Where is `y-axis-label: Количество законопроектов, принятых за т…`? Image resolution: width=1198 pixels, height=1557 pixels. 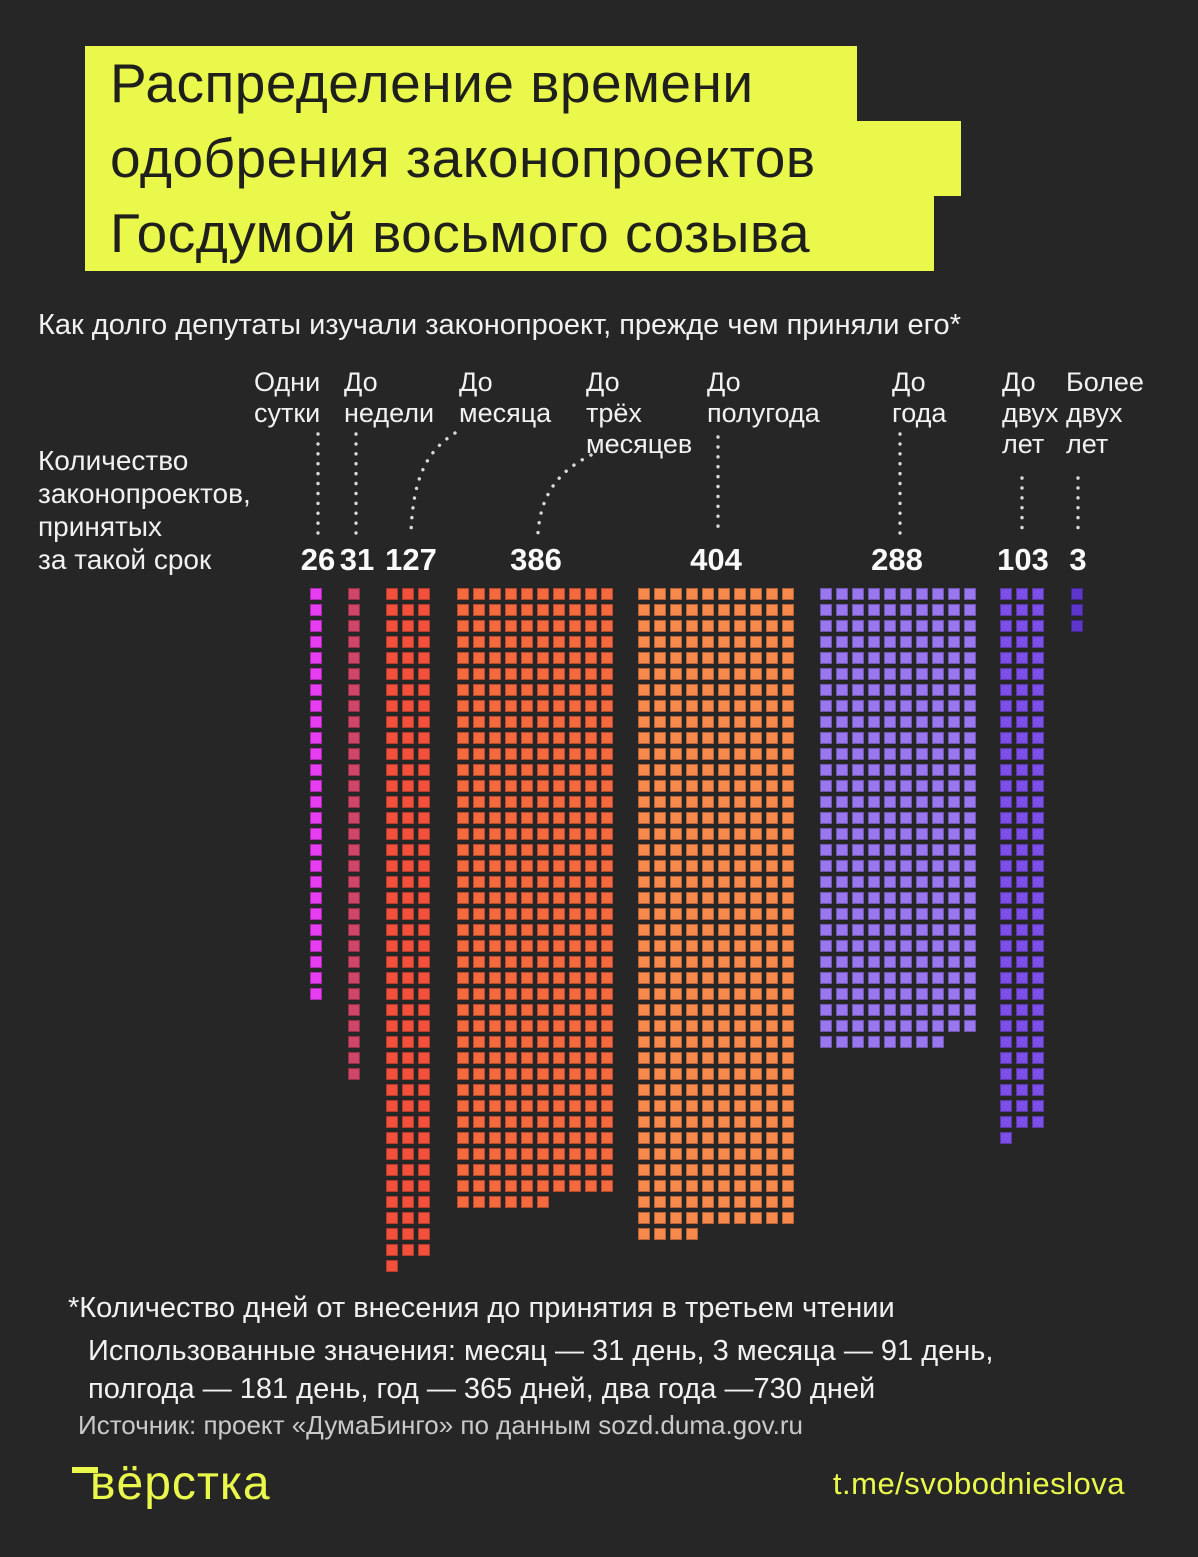 y-axis-label: Количество законопроектов, принятых за т… is located at coordinates (144, 510).